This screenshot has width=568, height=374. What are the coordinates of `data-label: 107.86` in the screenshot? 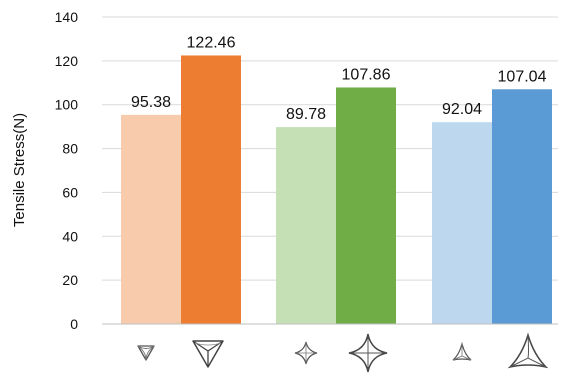 It's located at (366, 74).